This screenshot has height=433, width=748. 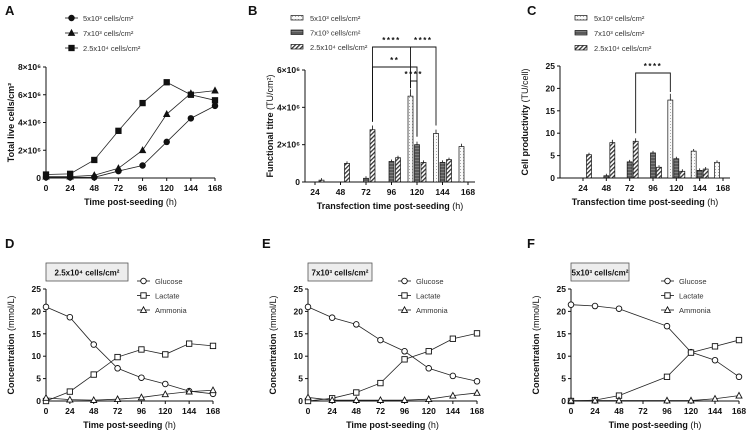 What do you see at coordinates (332, 411) in the screenshot?
I see `x-tick-label: 24` at bounding box center [332, 411].